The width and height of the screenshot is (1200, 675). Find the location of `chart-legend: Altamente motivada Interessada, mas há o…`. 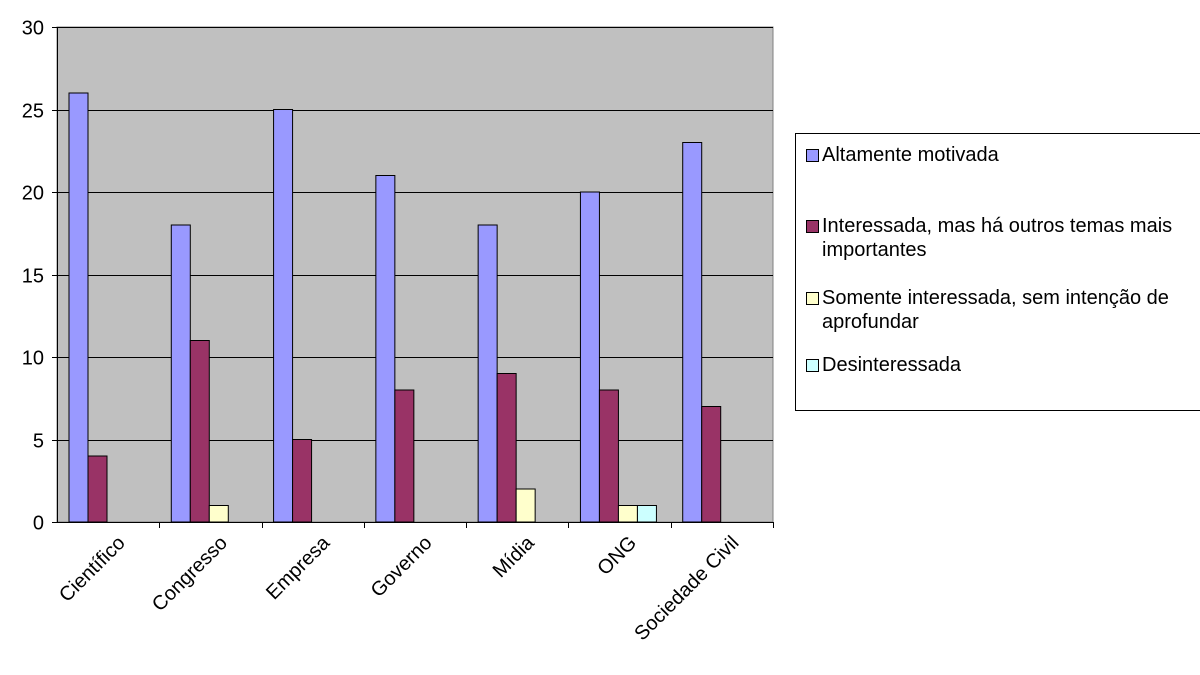

chart-legend: Altamente motivada Interessada, mas há o… is located at coordinates (997, 272).